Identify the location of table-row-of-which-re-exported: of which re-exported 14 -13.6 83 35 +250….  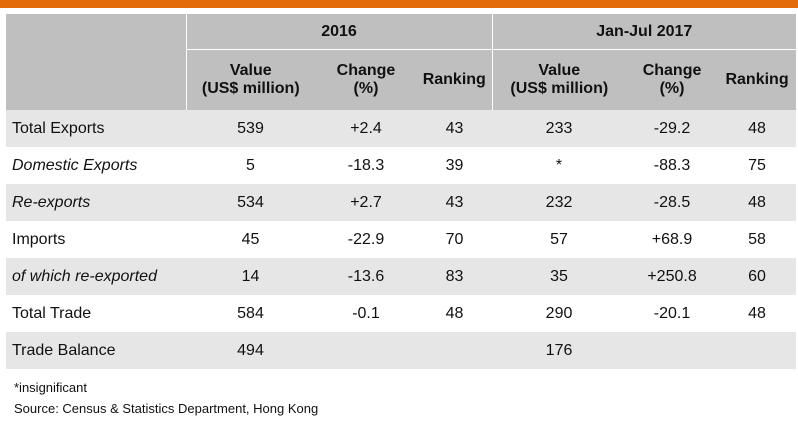
(401, 276).